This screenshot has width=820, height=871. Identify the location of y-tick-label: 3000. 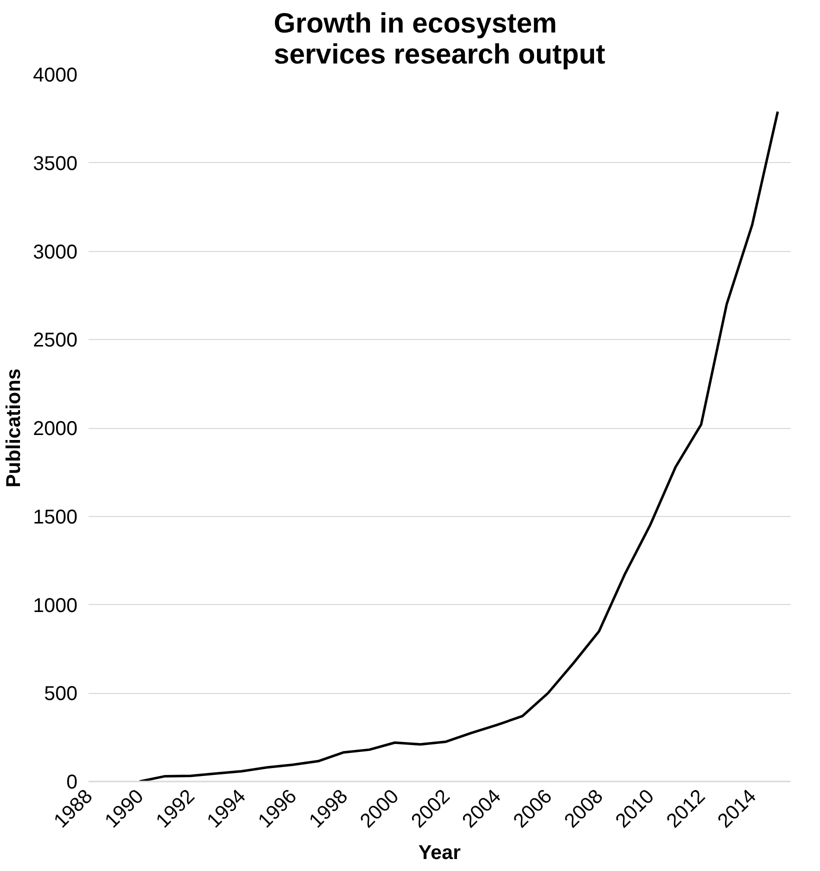
(55, 252).